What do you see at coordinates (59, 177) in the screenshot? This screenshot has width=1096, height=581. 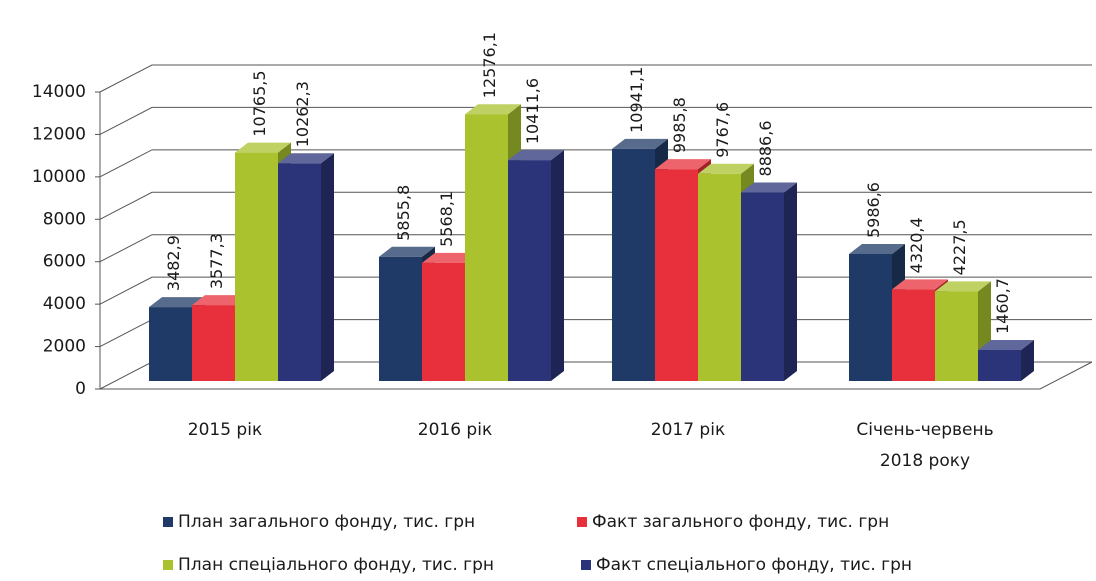 I see `y-tick-label: 10000` at bounding box center [59, 177].